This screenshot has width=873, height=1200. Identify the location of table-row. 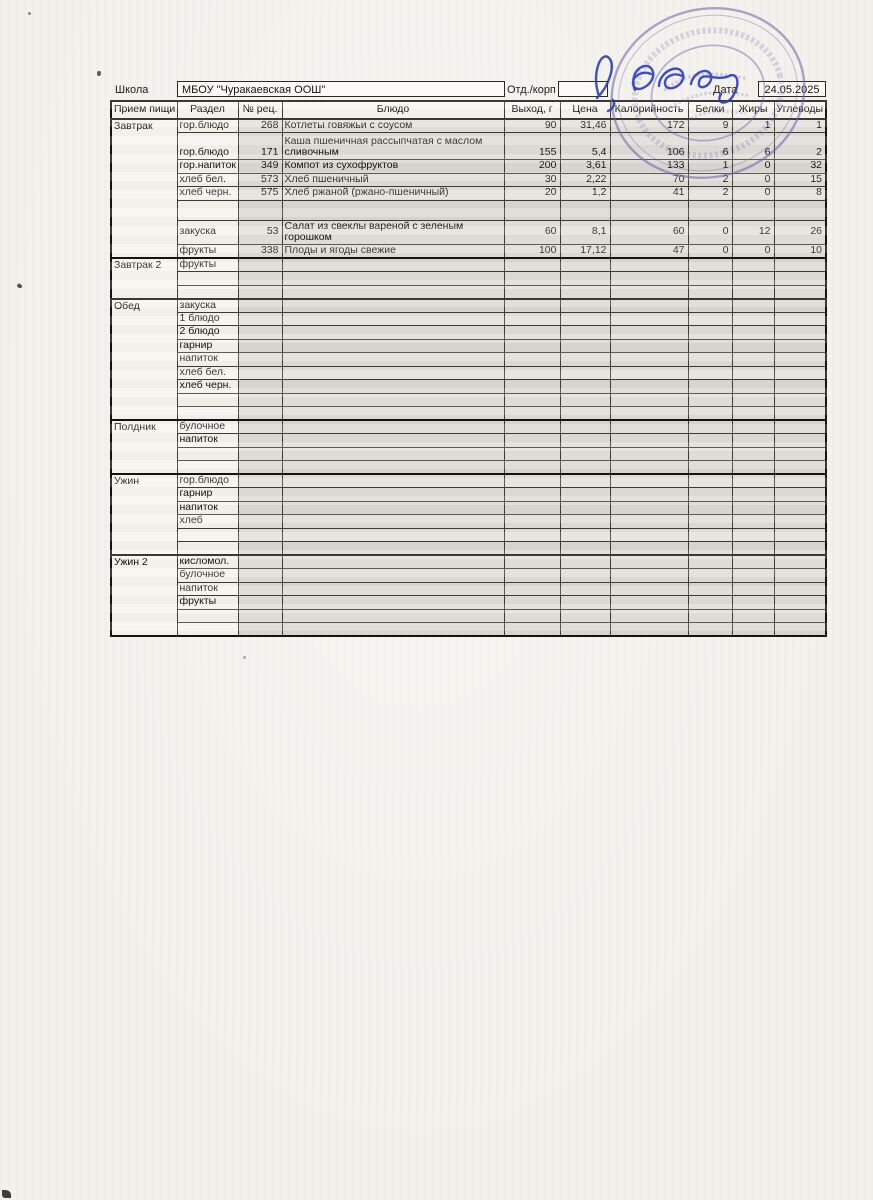
(469, 291).